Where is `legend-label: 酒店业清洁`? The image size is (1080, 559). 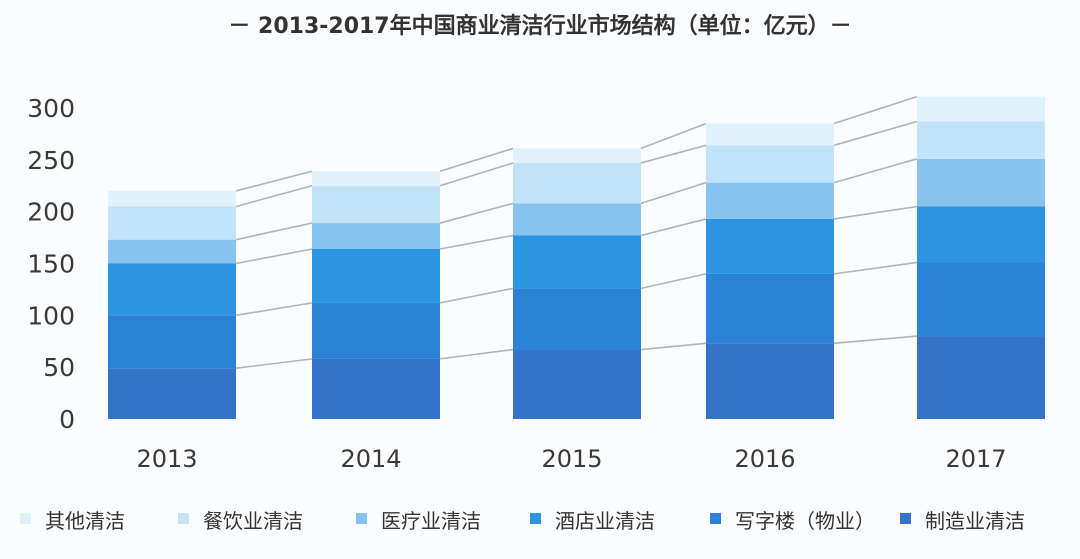 legend-label: 酒店业清洁 is located at coordinates (605, 521).